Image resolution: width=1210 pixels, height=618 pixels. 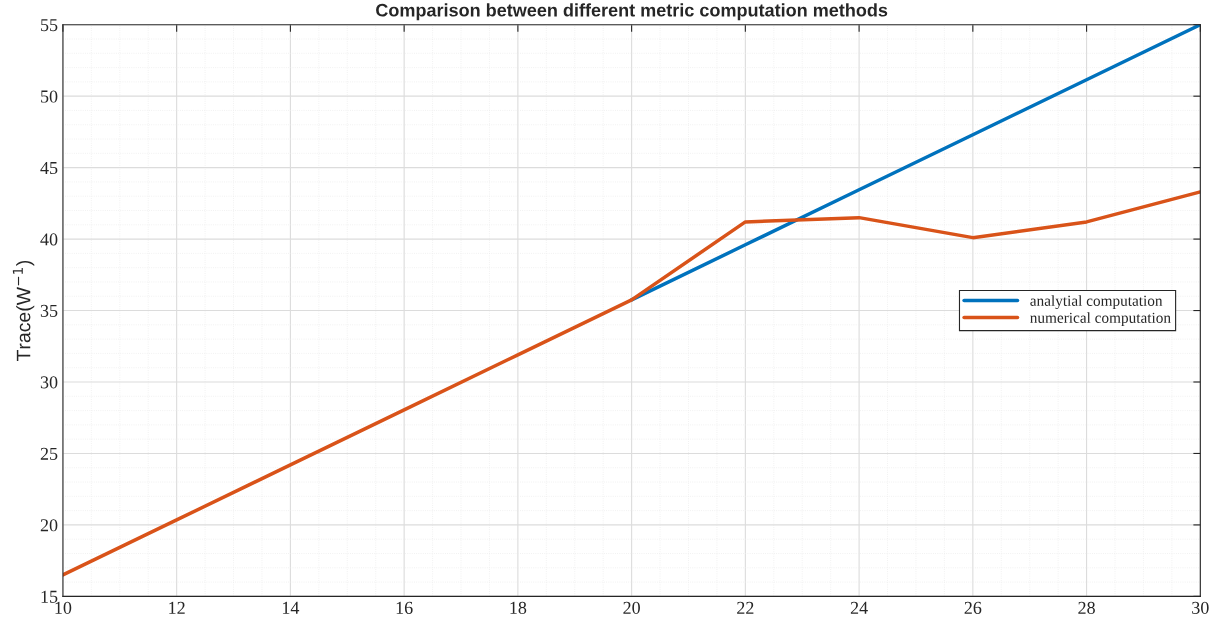 I want to click on x-tick-label: 24, so click(x=859, y=607).